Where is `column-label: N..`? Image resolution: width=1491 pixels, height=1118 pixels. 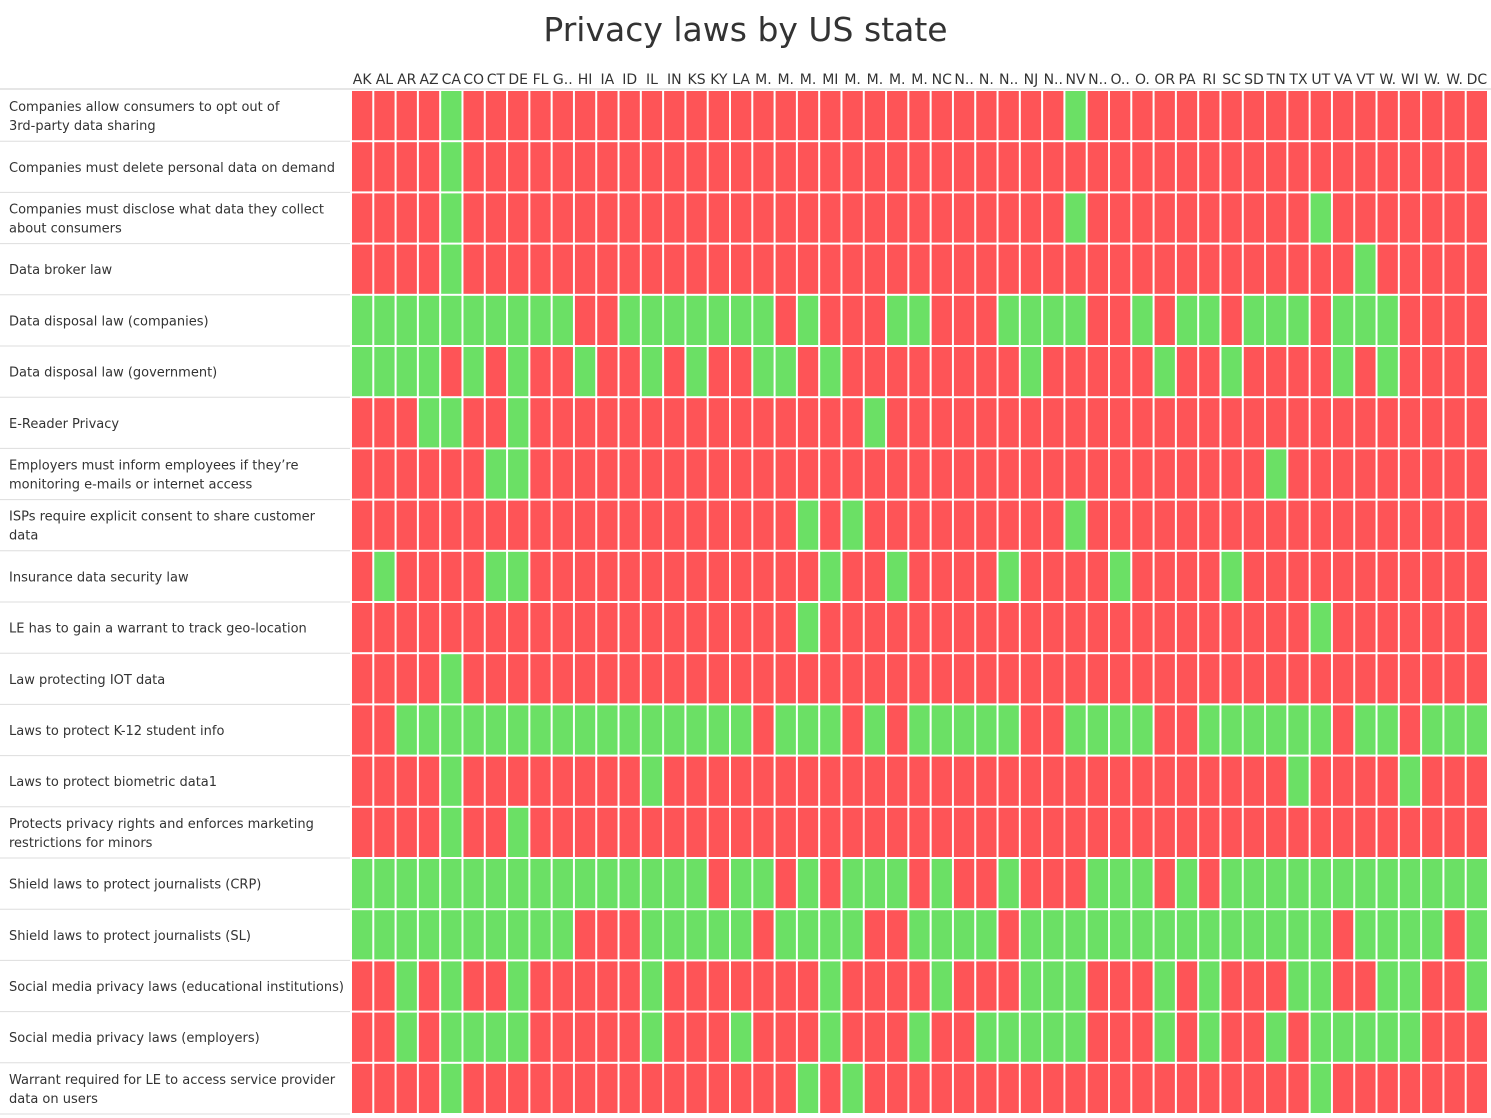 column-label: N.. is located at coordinates (1008, 80).